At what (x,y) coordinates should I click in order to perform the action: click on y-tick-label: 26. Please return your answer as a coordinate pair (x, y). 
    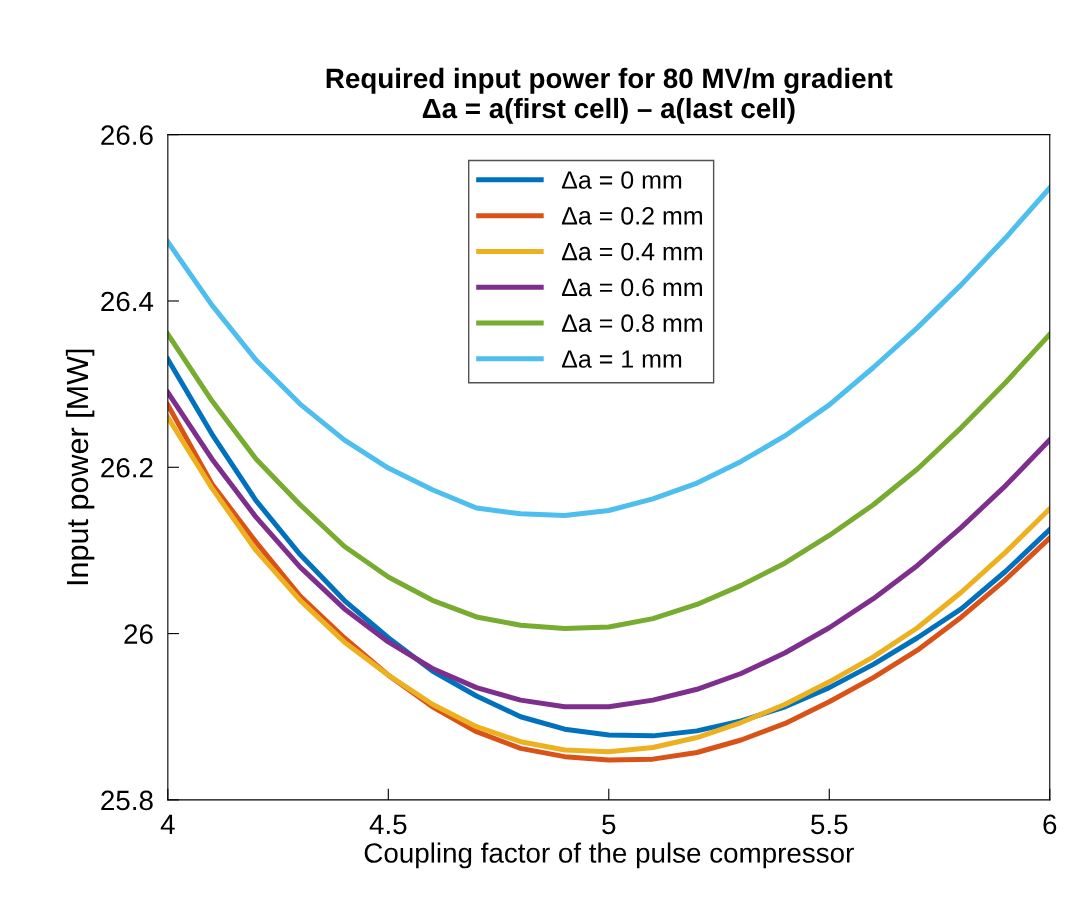
    Looking at the image, I should click on (138, 634).